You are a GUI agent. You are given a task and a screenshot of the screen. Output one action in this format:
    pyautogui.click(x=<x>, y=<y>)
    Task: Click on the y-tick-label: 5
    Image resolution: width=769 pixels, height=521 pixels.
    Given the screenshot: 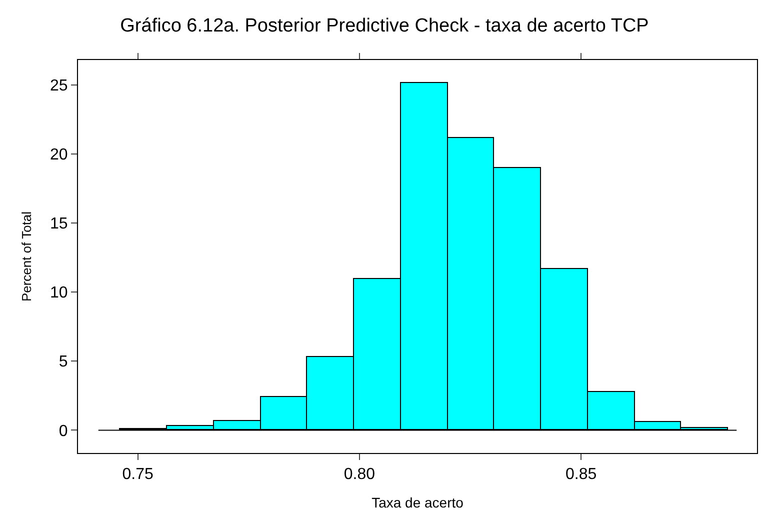 What is the action you would take?
    pyautogui.click(x=63, y=362)
    